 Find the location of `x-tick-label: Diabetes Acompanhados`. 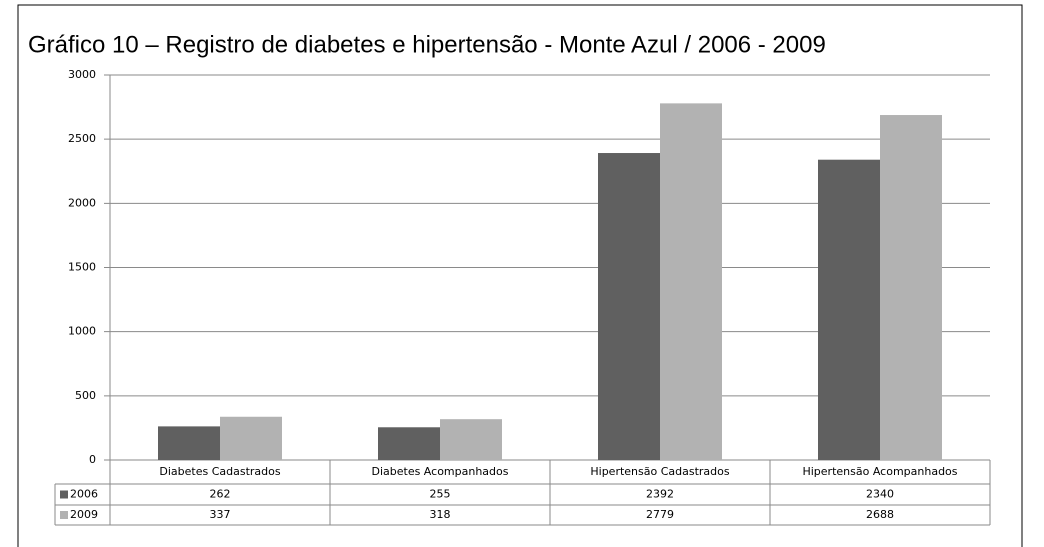

x-tick-label: Diabetes Acompanhados is located at coordinates (439, 471).